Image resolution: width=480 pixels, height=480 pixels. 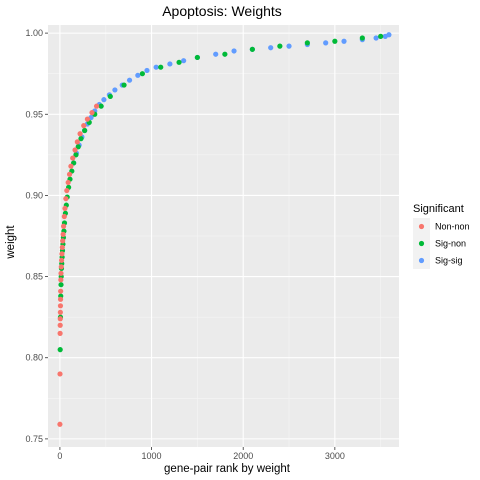 I want to click on x-tick-label: 3000, so click(x=335, y=456).